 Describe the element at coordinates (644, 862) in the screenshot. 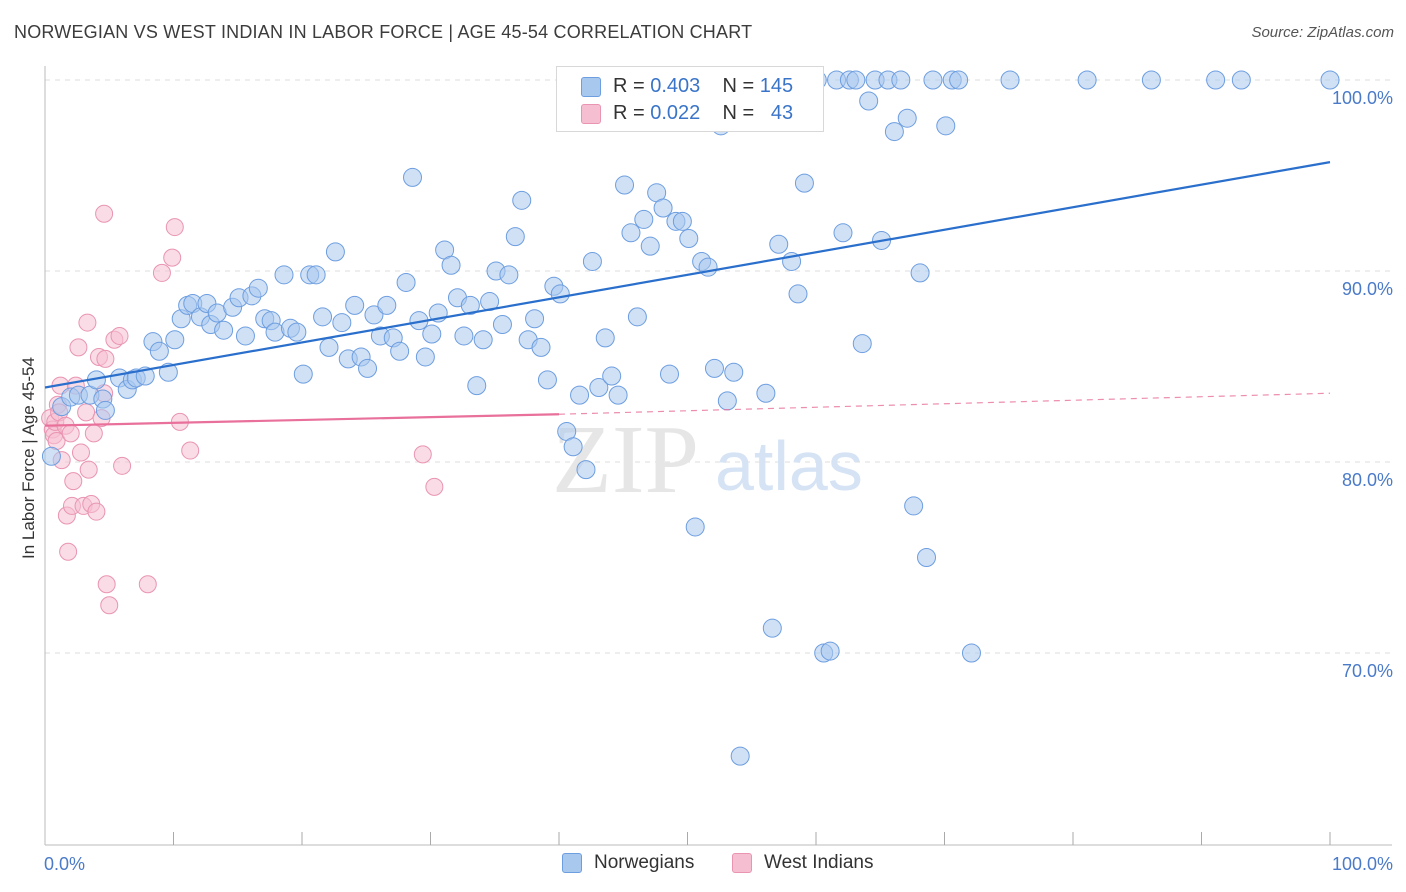

I see `bottom-legend-label-norwegians: Norwegians` at that location.